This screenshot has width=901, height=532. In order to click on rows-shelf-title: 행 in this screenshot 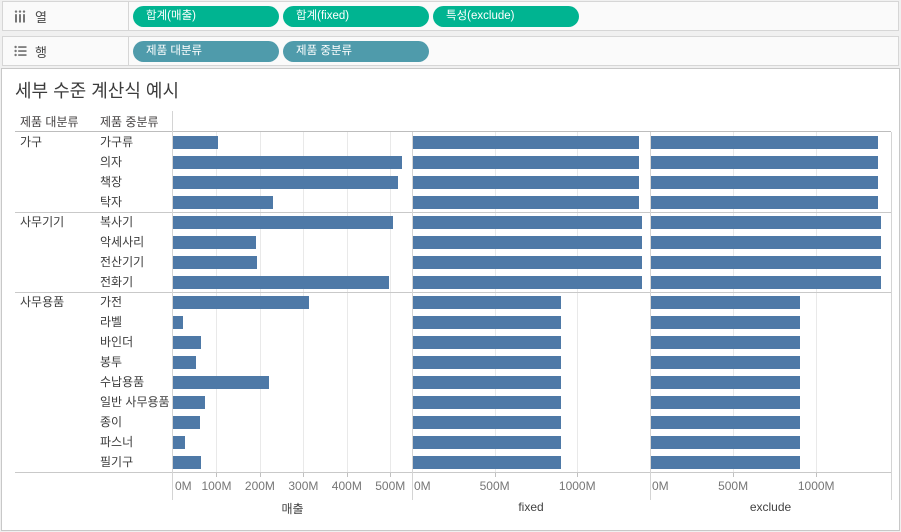, I will do `click(41, 52)`.